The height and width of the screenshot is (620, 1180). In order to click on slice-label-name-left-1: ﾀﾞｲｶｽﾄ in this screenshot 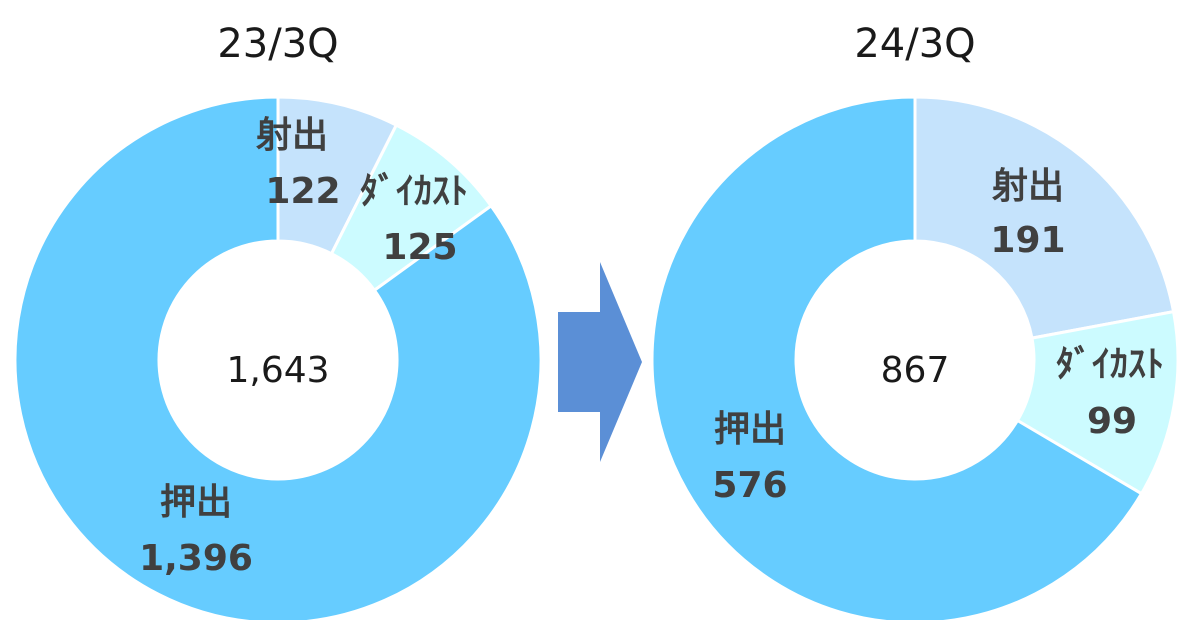, I will do `click(414, 191)`.